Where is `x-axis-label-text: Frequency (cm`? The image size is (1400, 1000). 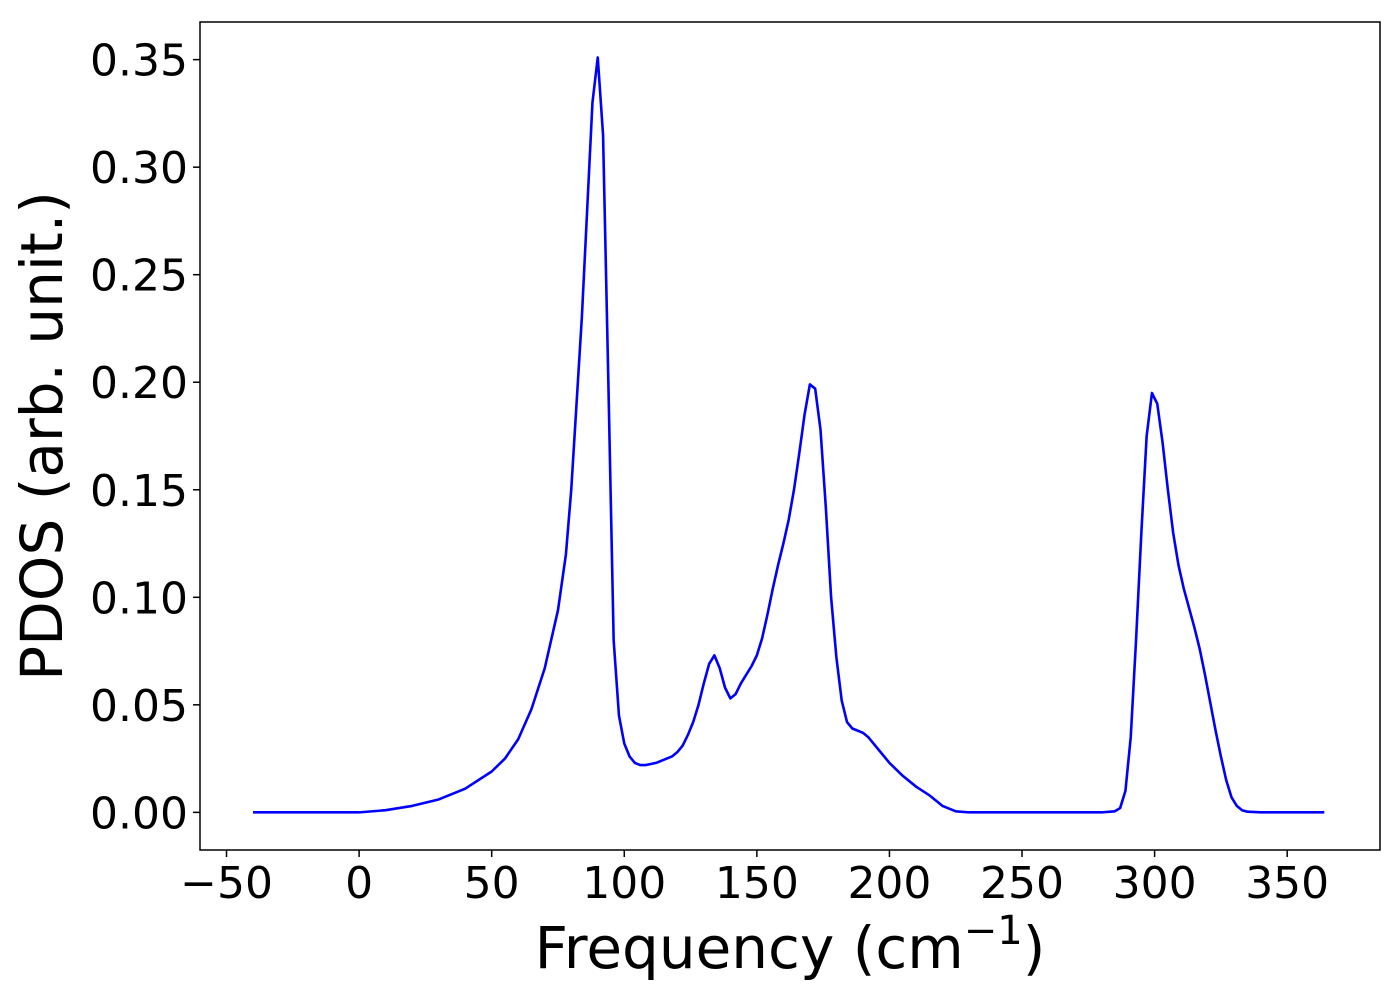
x-axis-label-text: Frequency (cm is located at coordinates (749, 948).